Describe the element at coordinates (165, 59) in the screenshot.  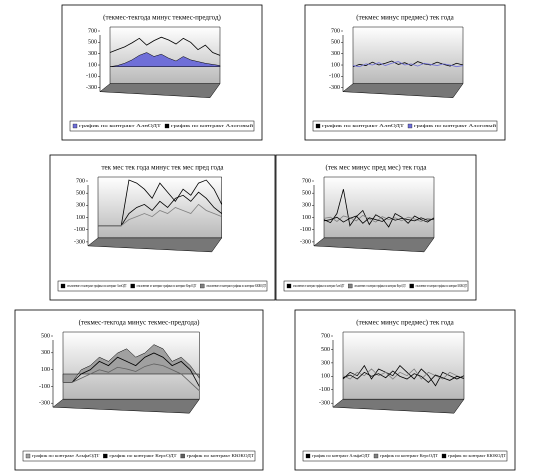
I see `area` at that location.